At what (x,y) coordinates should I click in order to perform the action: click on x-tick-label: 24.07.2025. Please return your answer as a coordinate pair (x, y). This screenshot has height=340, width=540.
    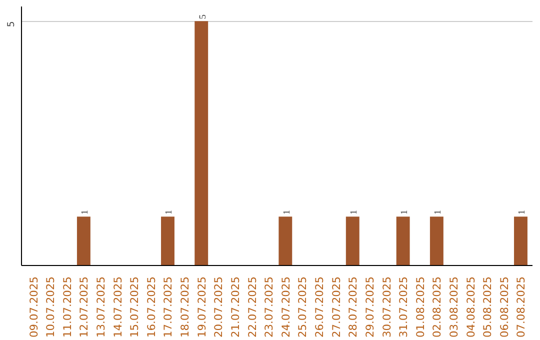
    Looking at the image, I should click on (285, 307).